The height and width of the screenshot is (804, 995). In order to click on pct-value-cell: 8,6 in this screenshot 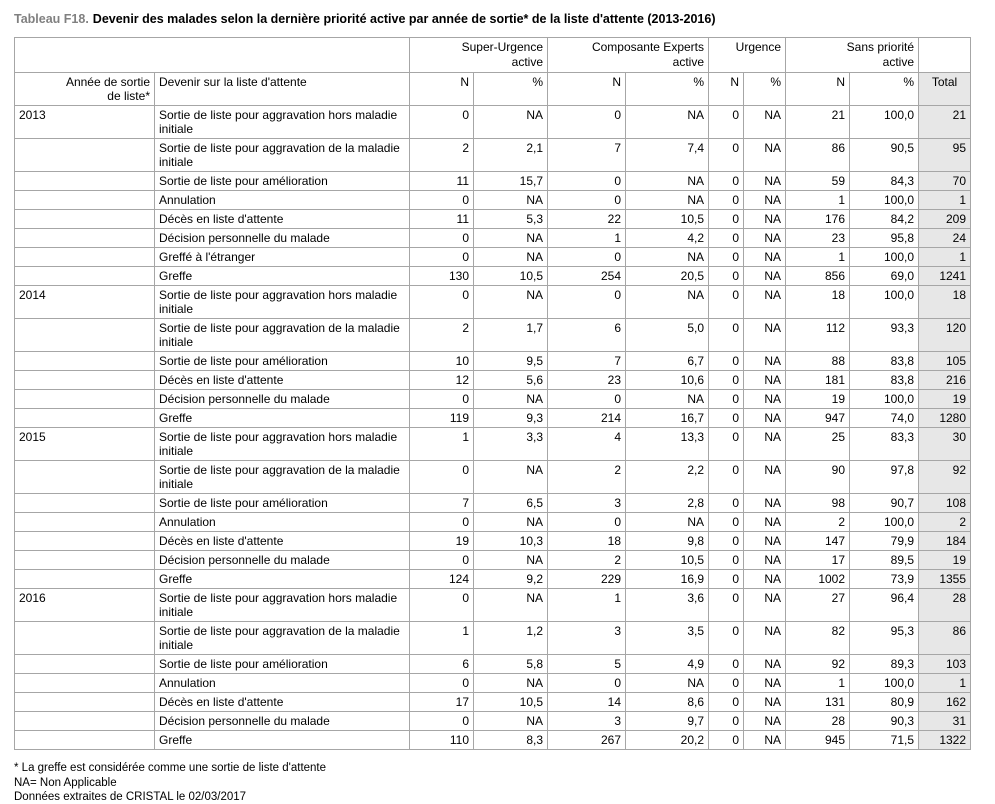, I will do `click(667, 702)`.